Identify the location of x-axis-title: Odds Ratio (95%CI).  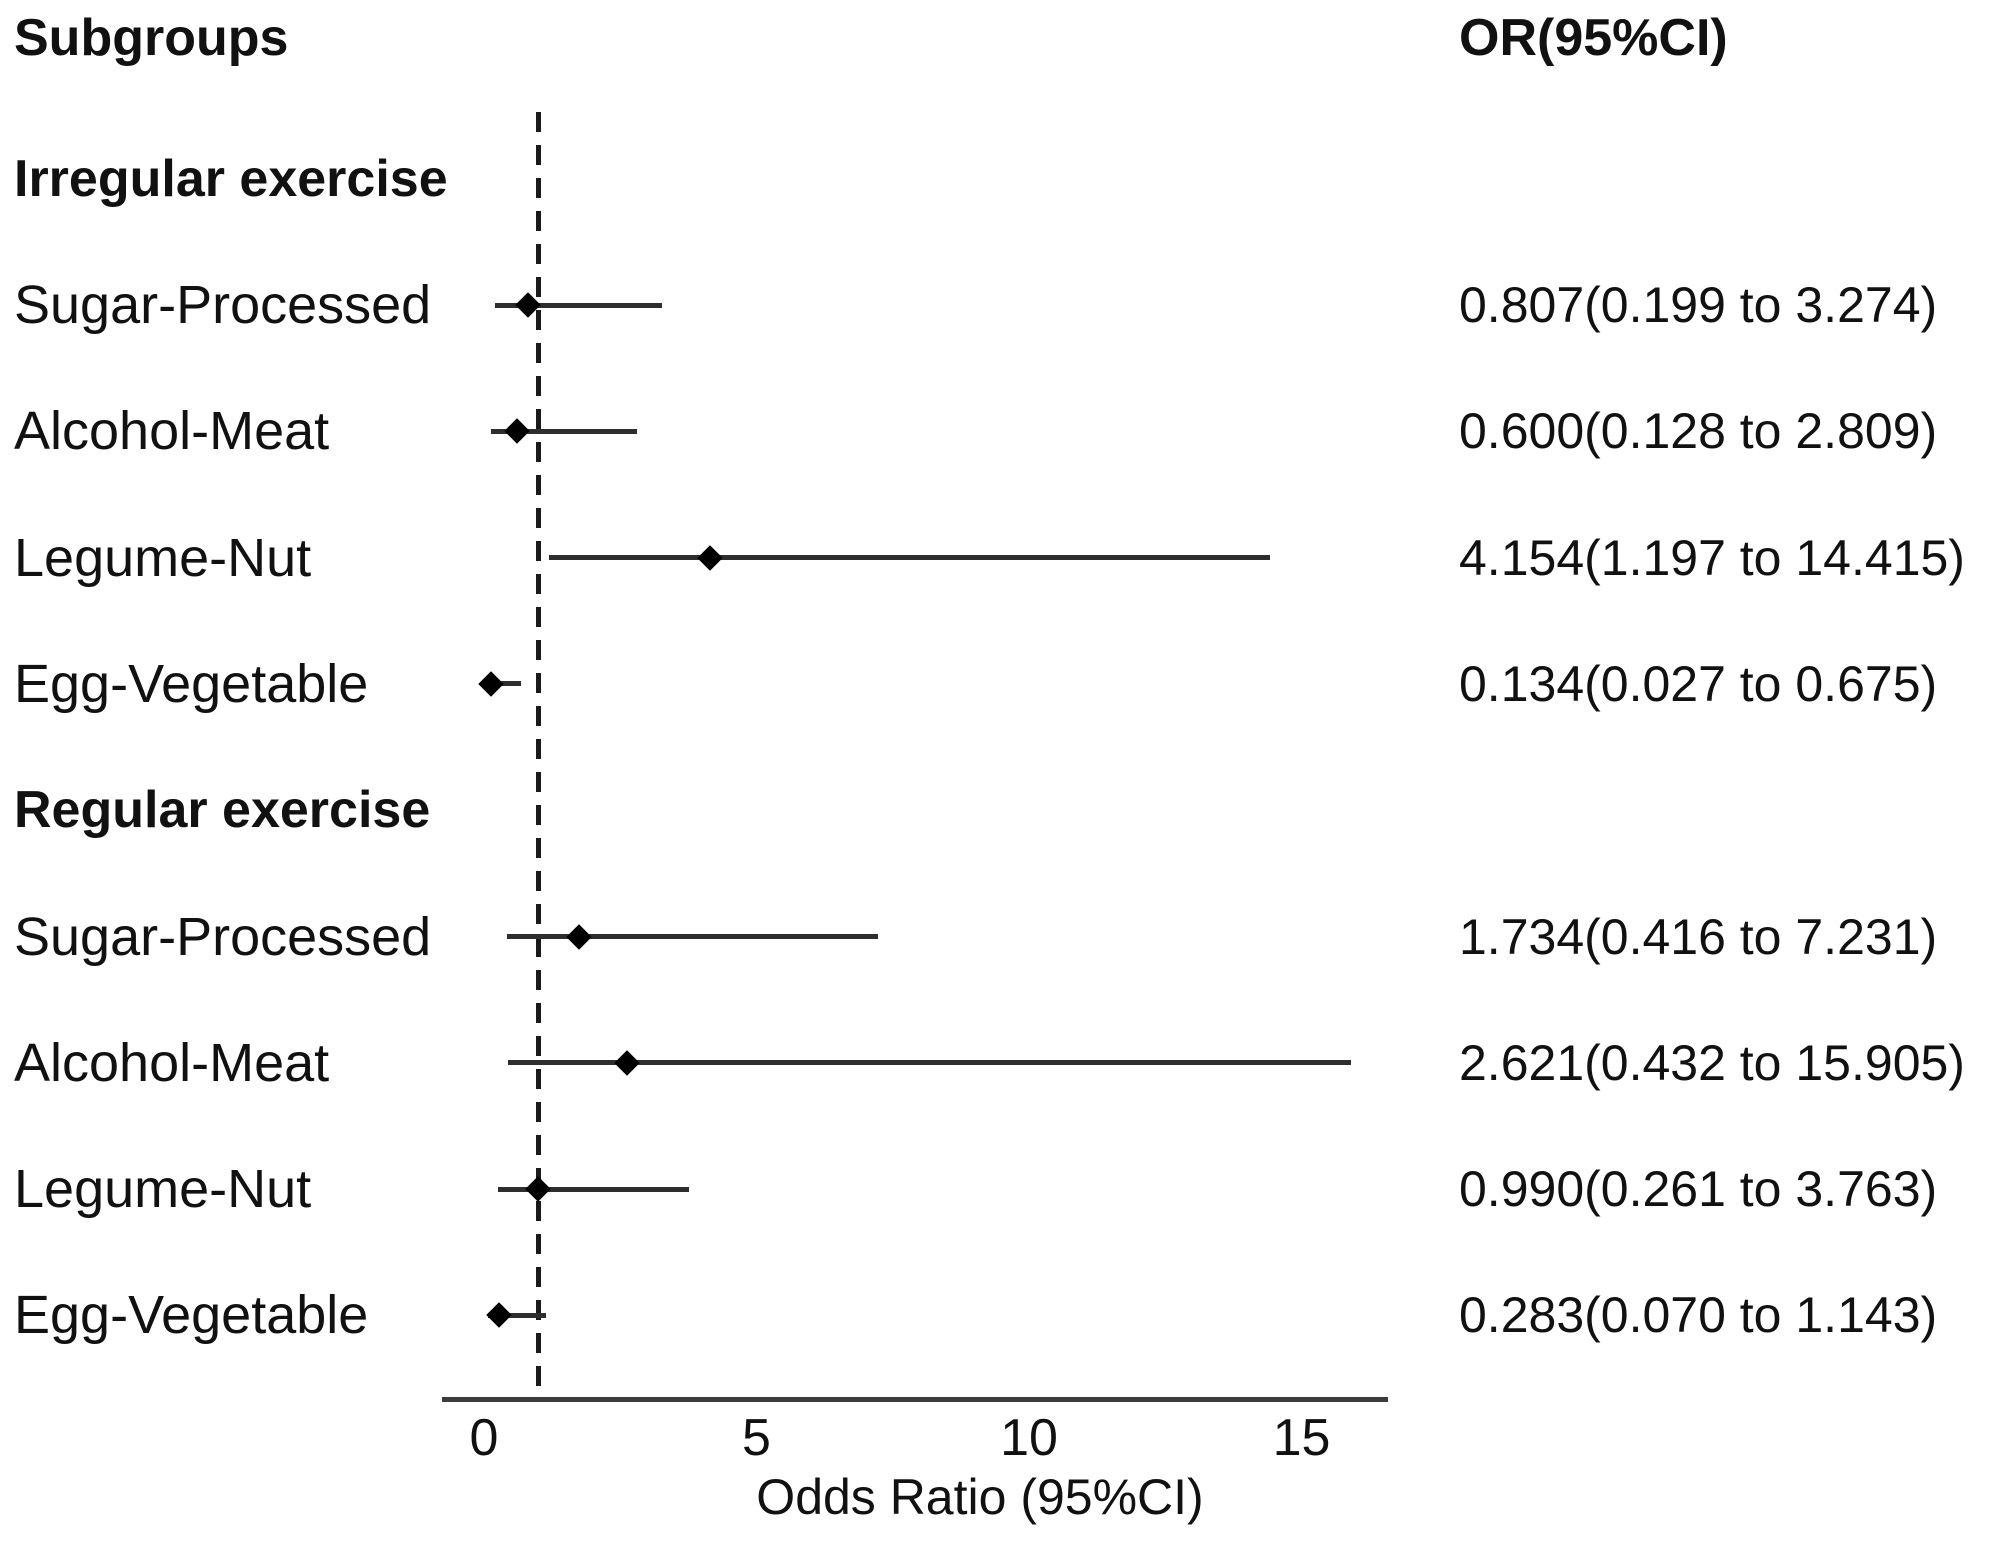
(980, 1497).